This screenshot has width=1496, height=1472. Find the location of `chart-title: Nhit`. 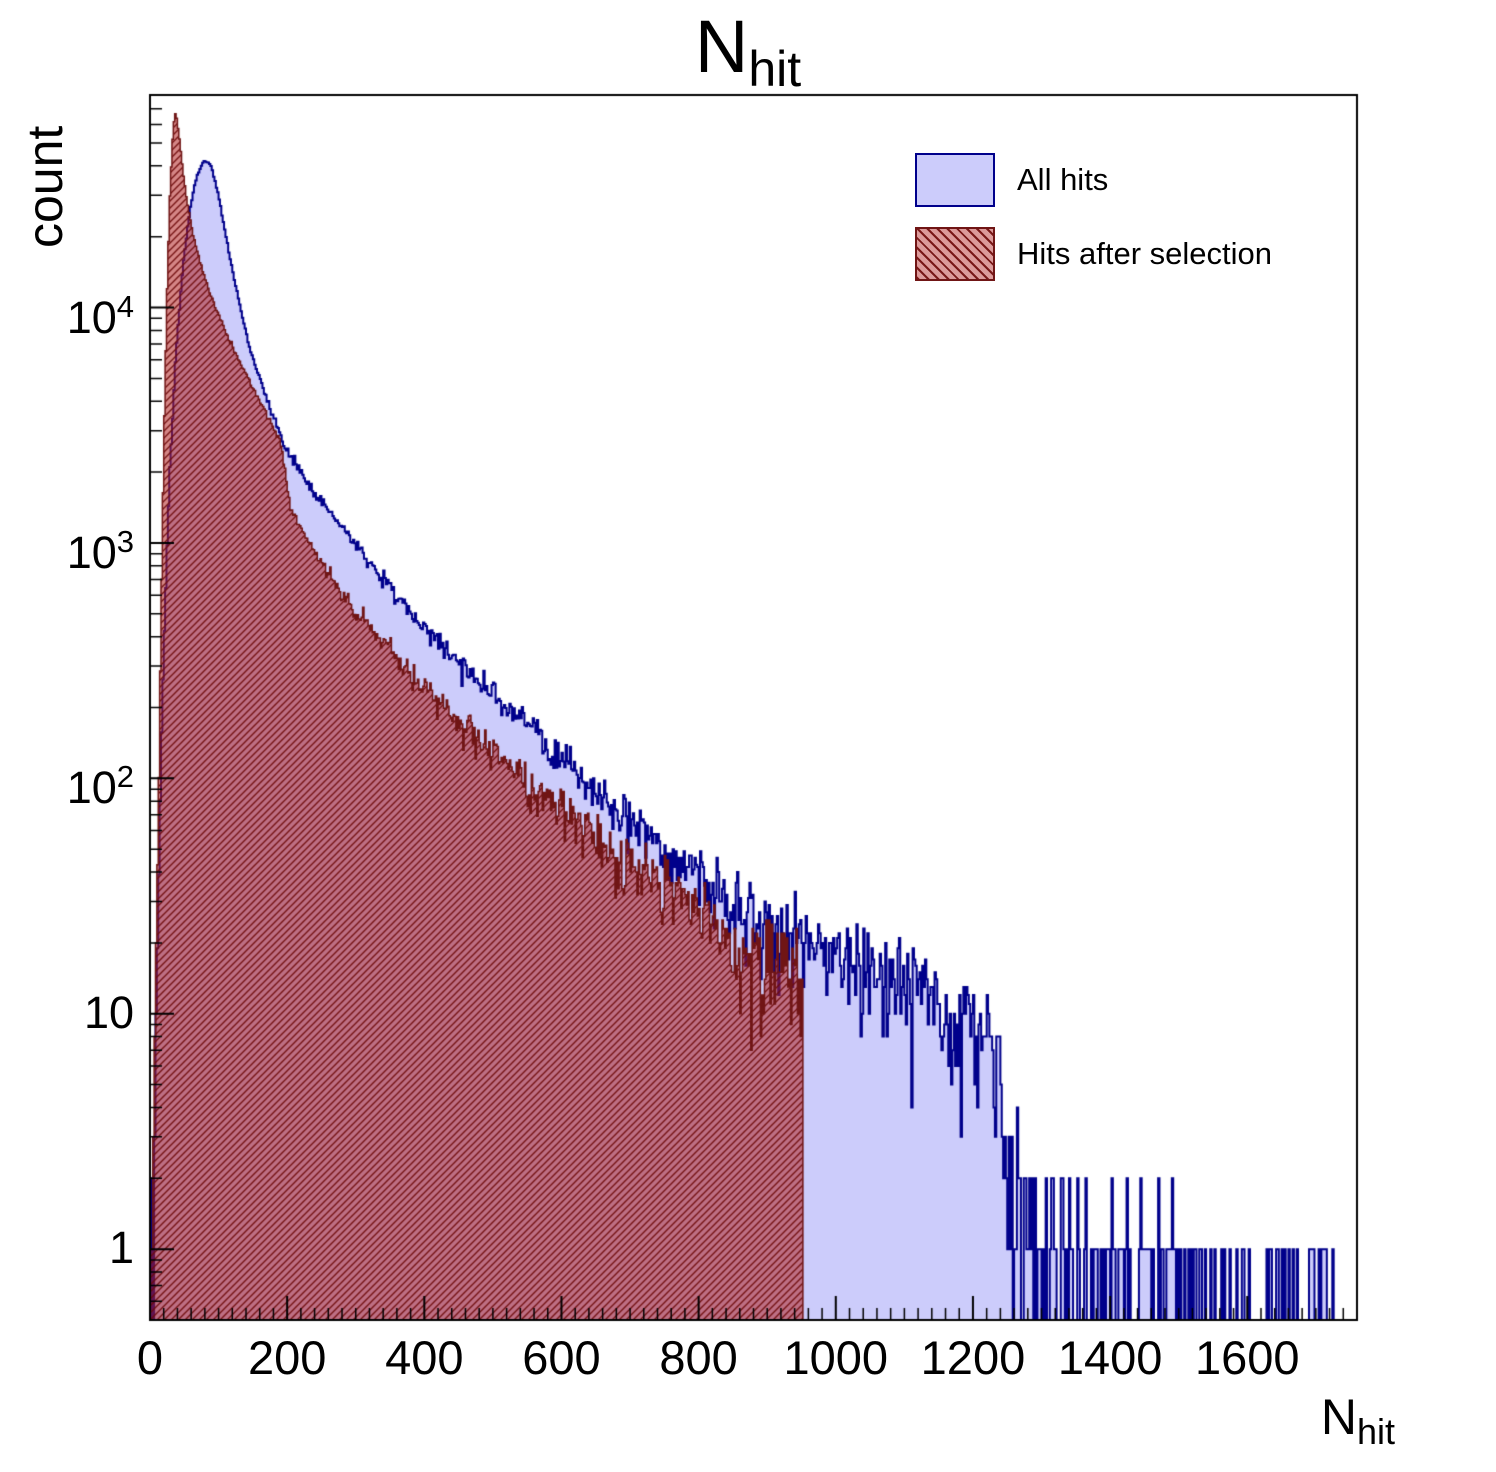

chart-title: Nhit is located at coordinates (748, 50).